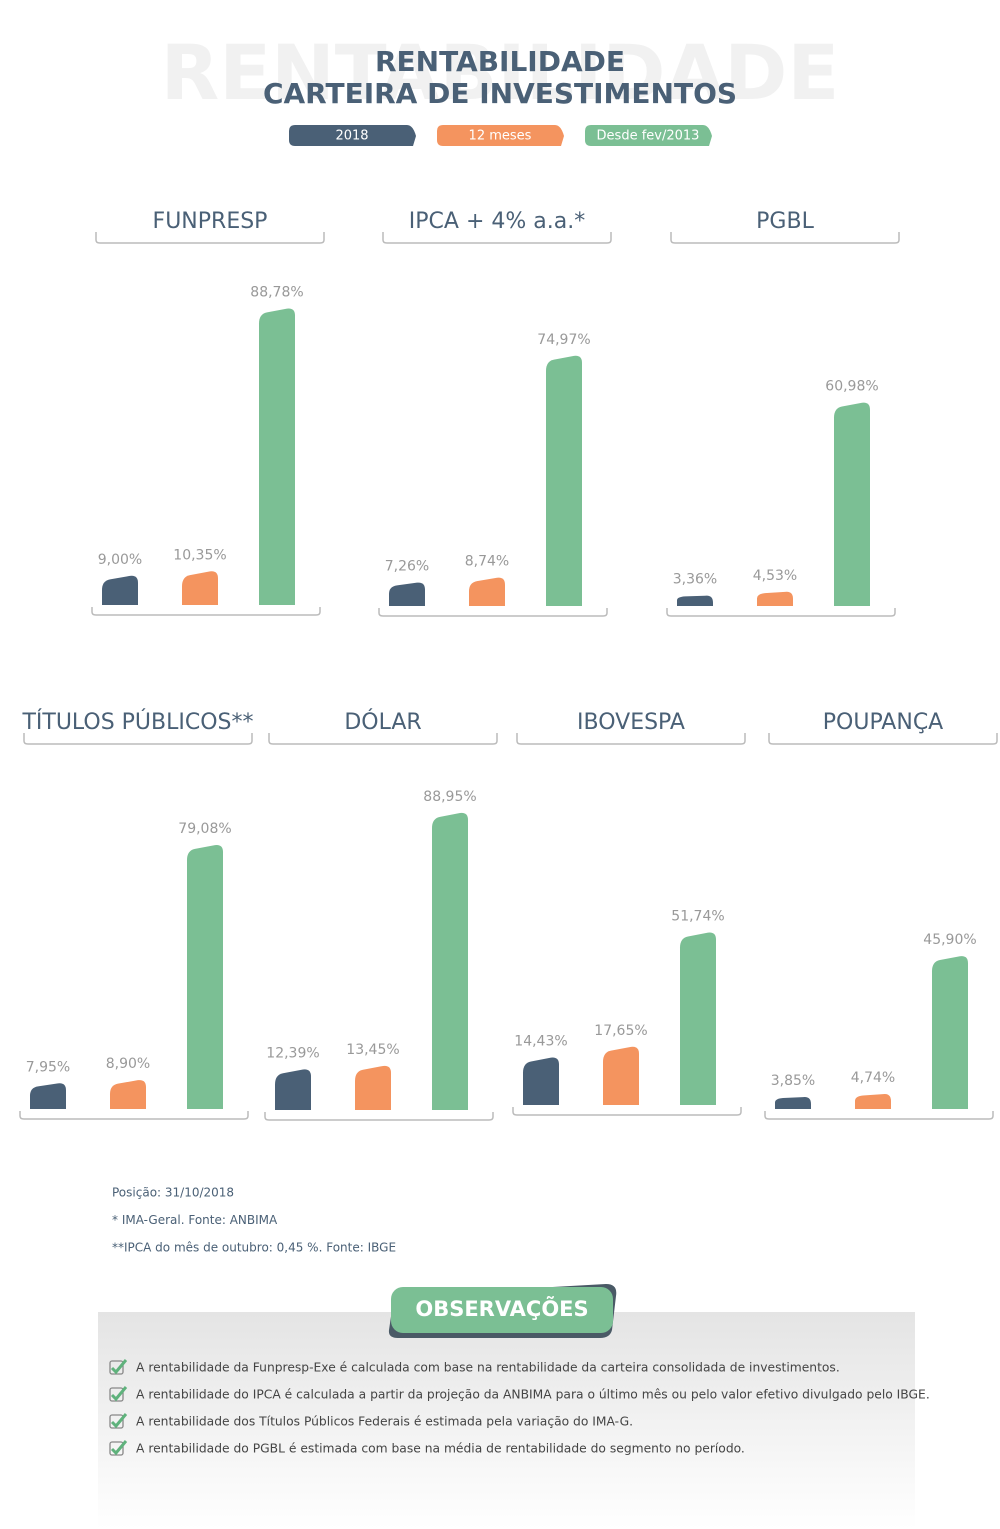 The height and width of the screenshot is (1529, 1000). Describe the element at coordinates (173, 1193) in the screenshot. I see `note: Posição: 31/10/2018` at that location.